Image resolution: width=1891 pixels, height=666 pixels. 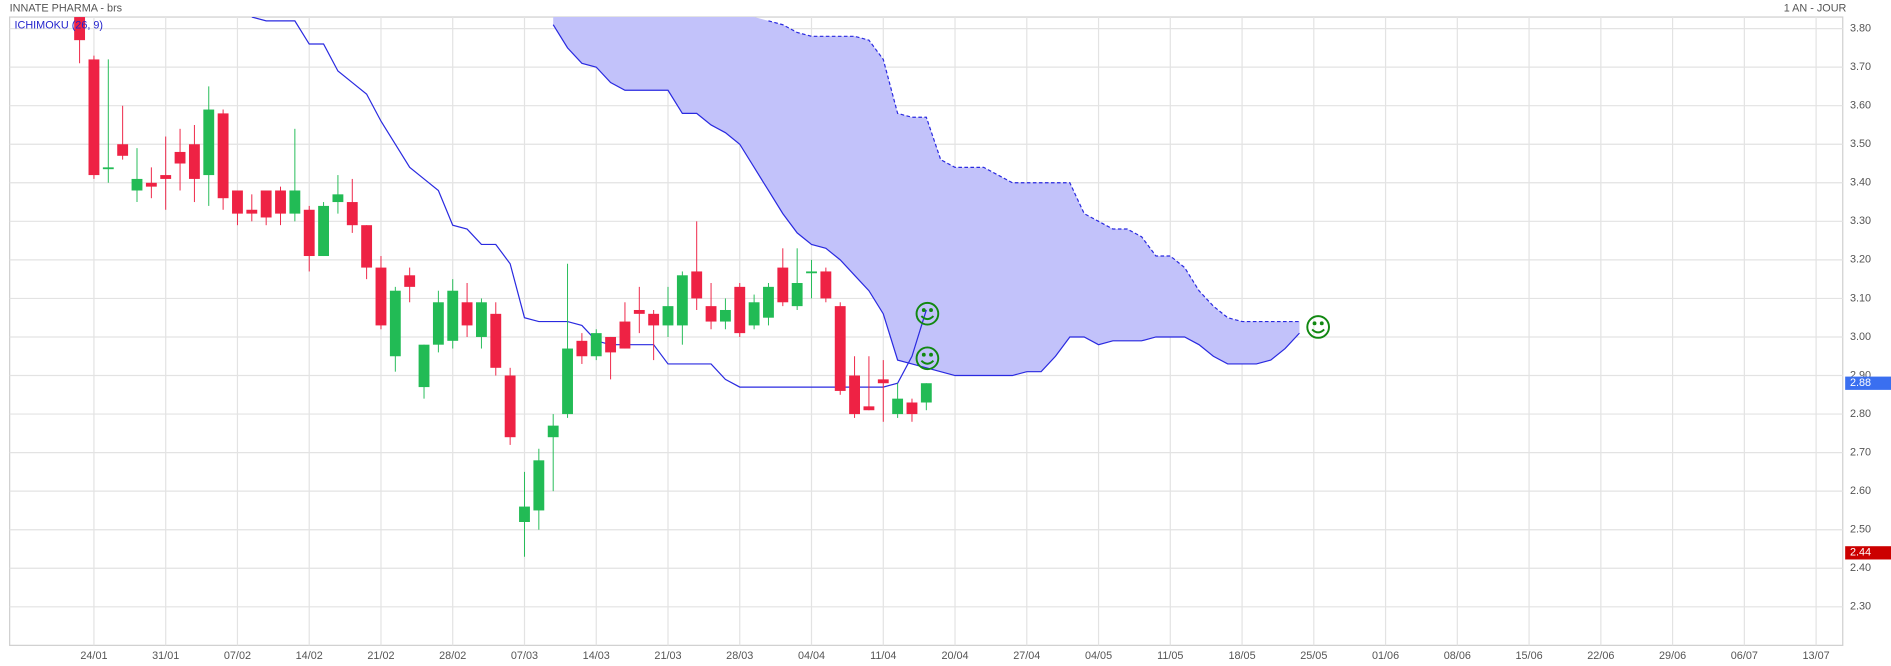 What do you see at coordinates (66, 8) in the screenshot?
I see `chart-title: INNATE PHARMA - brs` at bounding box center [66, 8].